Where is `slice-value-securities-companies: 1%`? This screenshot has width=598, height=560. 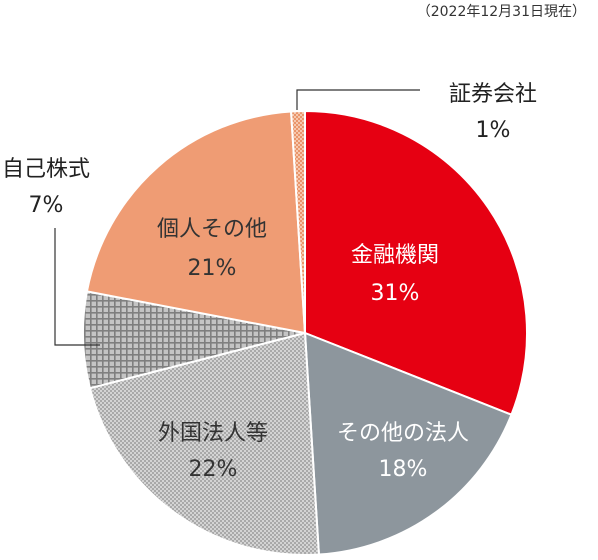
slice-value-securities-companies: 1% is located at coordinates (493, 130).